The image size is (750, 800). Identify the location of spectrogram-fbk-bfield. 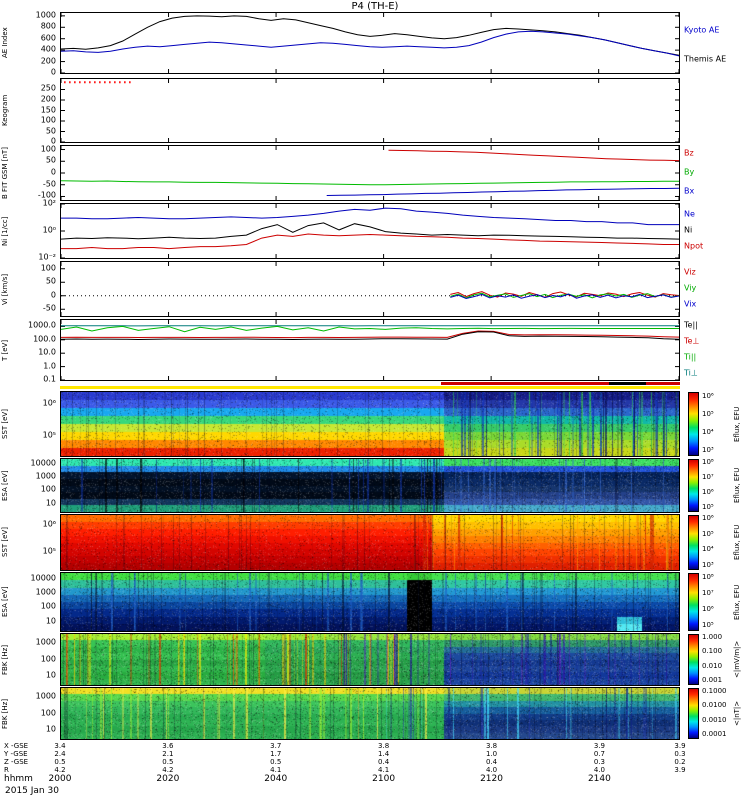
(370, 713).